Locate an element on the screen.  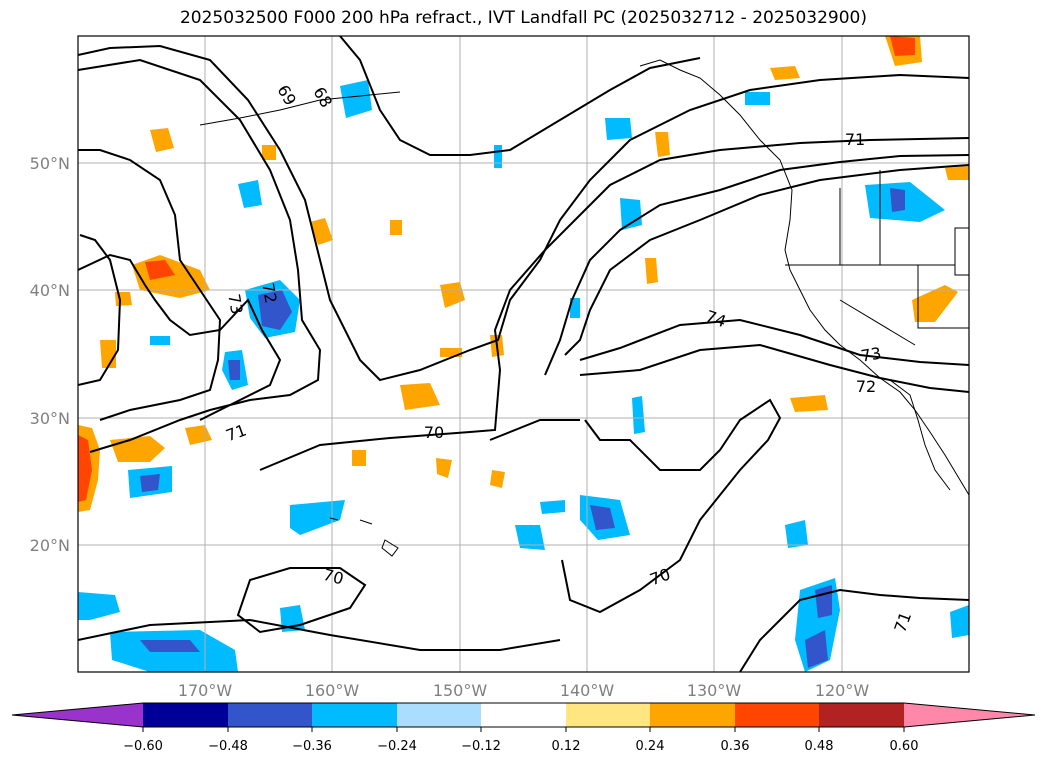
longitude-label: 140°W is located at coordinates (587, 690).